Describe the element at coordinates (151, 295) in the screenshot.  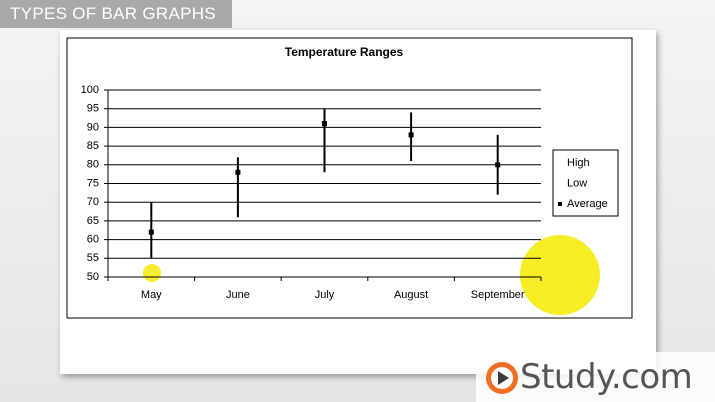
I see `x-tick-label: May` at that location.